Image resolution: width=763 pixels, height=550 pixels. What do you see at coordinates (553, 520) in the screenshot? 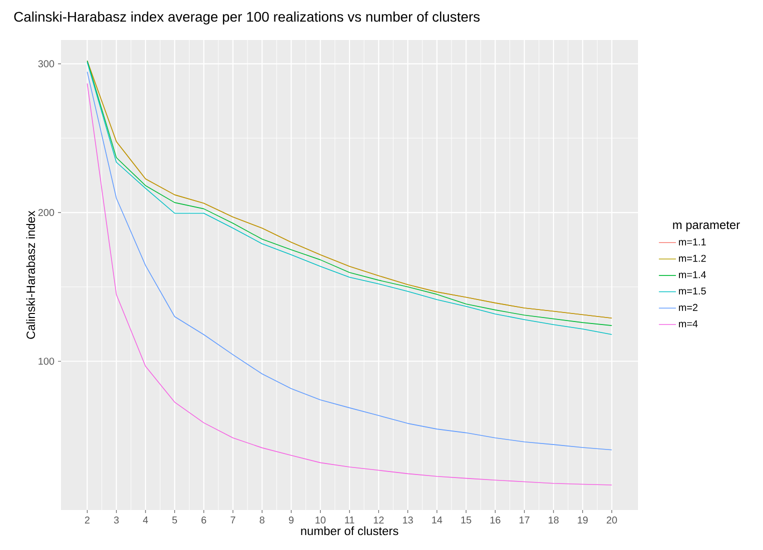
I see `x-tick-label: 18` at bounding box center [553, 520].